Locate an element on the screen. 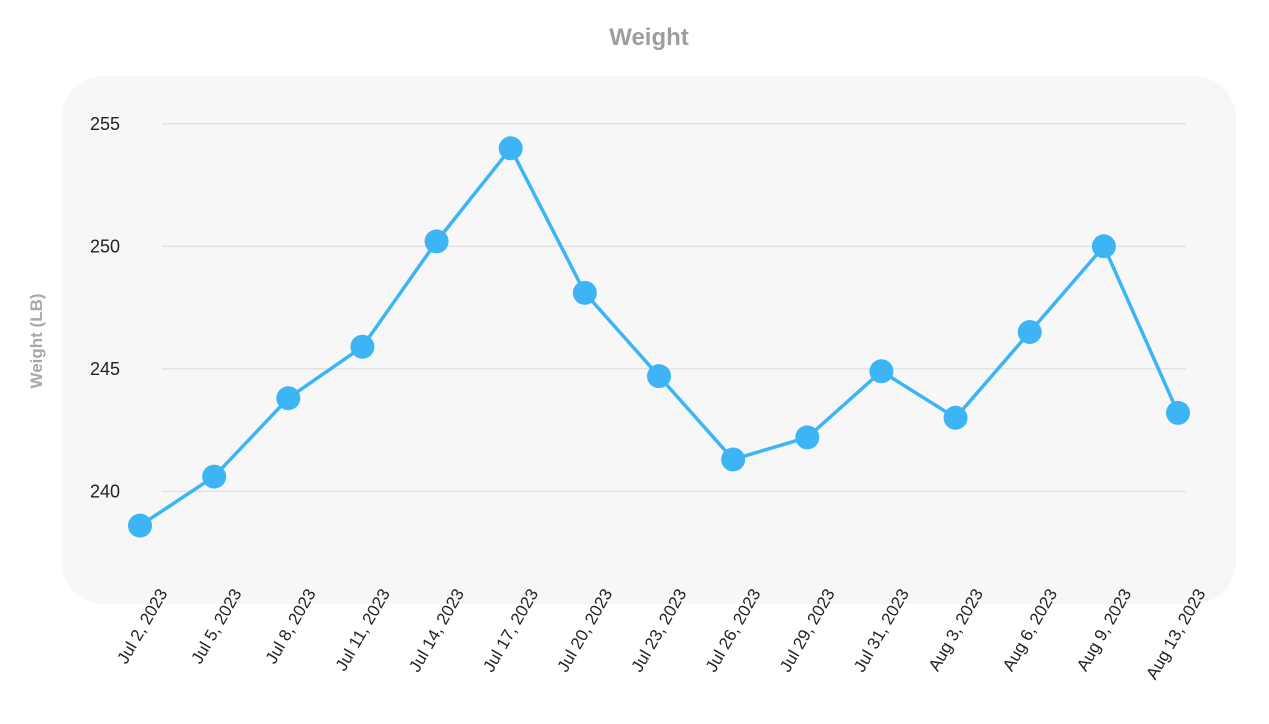 Image resolution: width=1269 pixels, height=724 pixels. y-tick-label: 245 is located at coordinates (105, 369).